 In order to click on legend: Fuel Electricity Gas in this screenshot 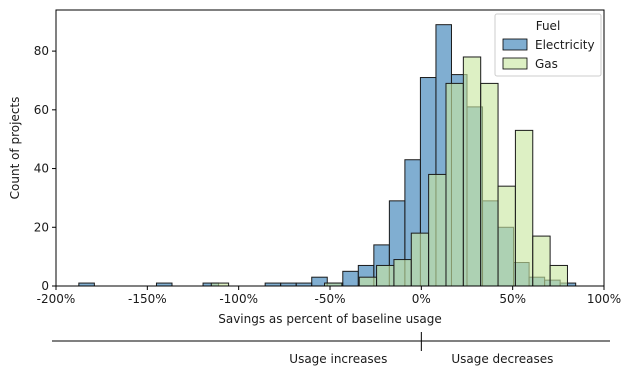, I will do `click(548, 45)`.